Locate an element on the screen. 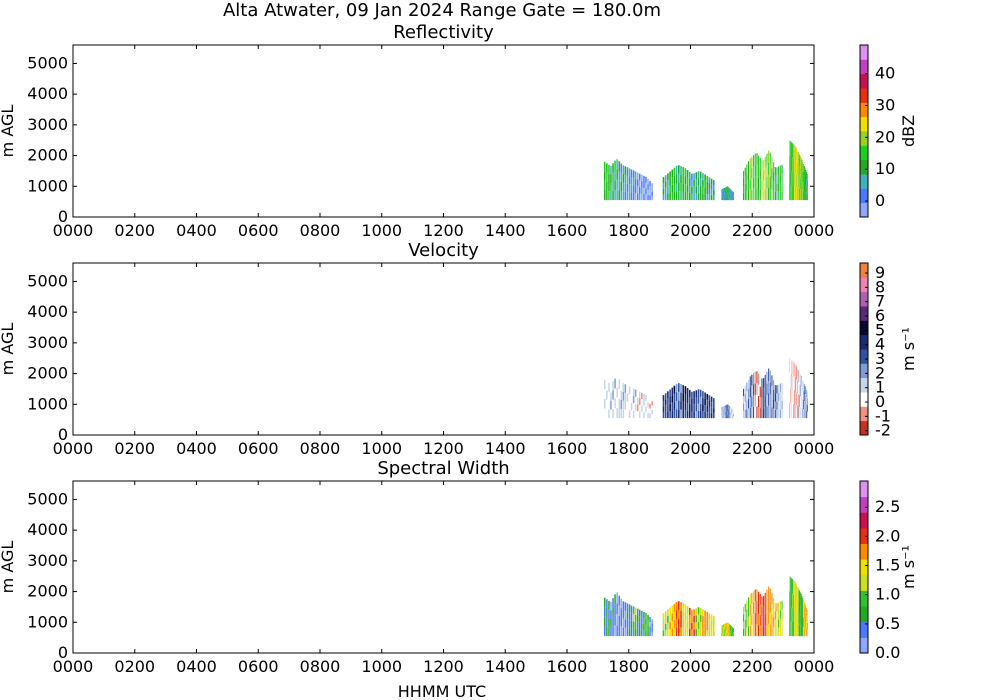 Image resolution: width=1000 pixels, height=700 pixels. x-tick-label: 0000 is located at coordinates (814, 230).